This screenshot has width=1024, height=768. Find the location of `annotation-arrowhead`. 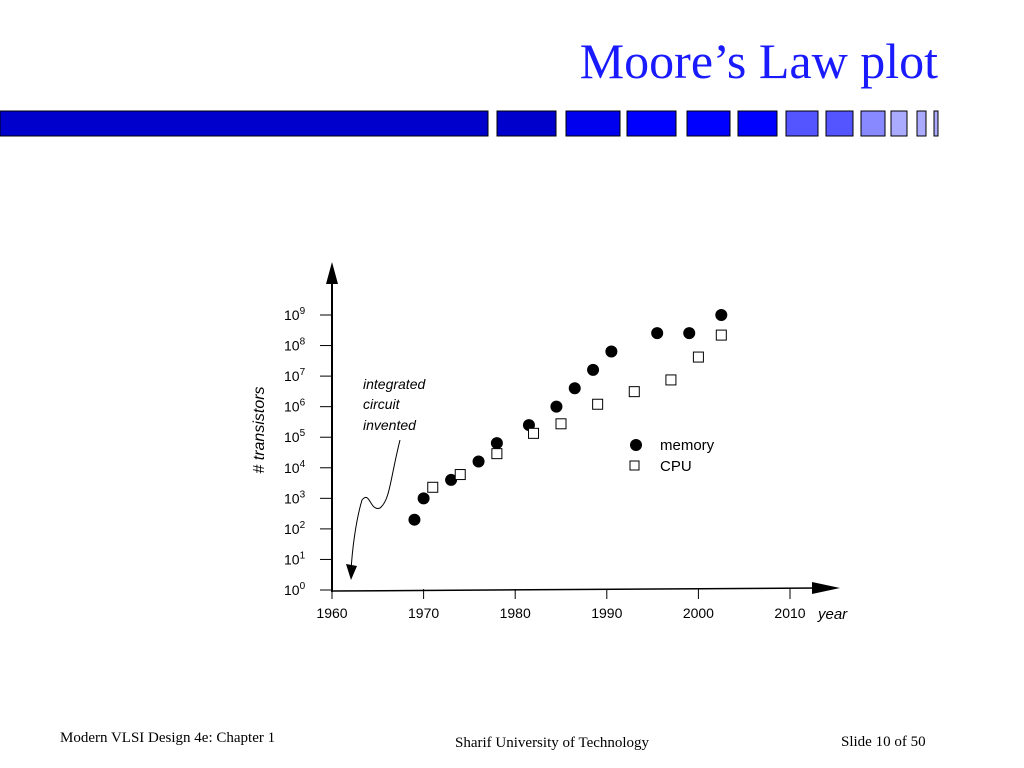

annotation-arrowhead is located at coordinates (351, 572).